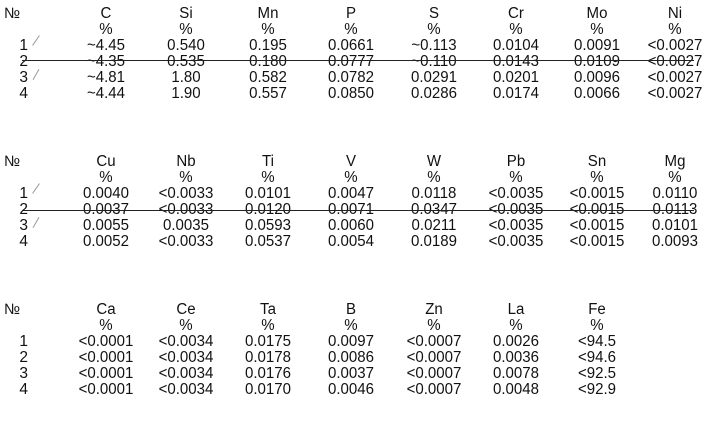  Describe the element at coordinates (358, 14) in the screenshot. I see `element-header-row: № C Si Mn P S Cr Mo Ni` at that location.